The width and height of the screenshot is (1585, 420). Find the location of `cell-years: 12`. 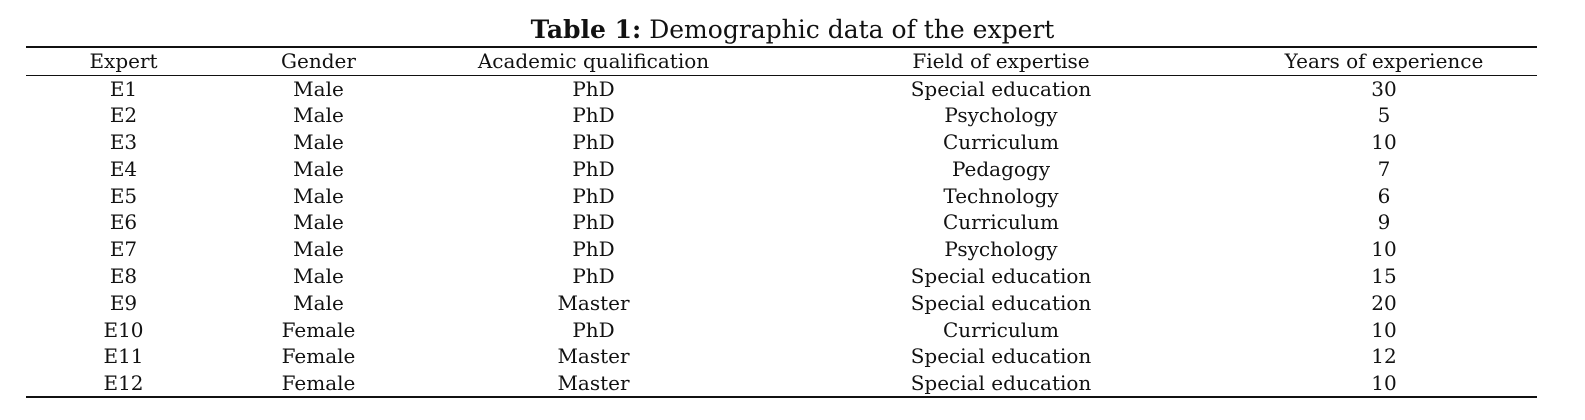

cell-years: 12 is located at coordinates (1384, 356).